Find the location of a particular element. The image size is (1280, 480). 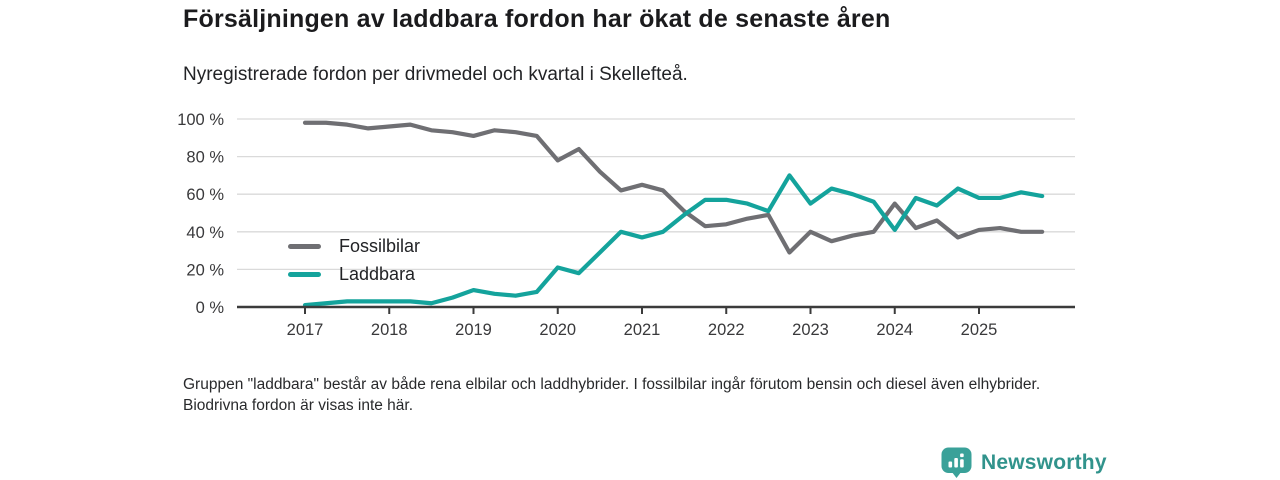

newsworthy-logo-icon is located at coordinates (956, 462).